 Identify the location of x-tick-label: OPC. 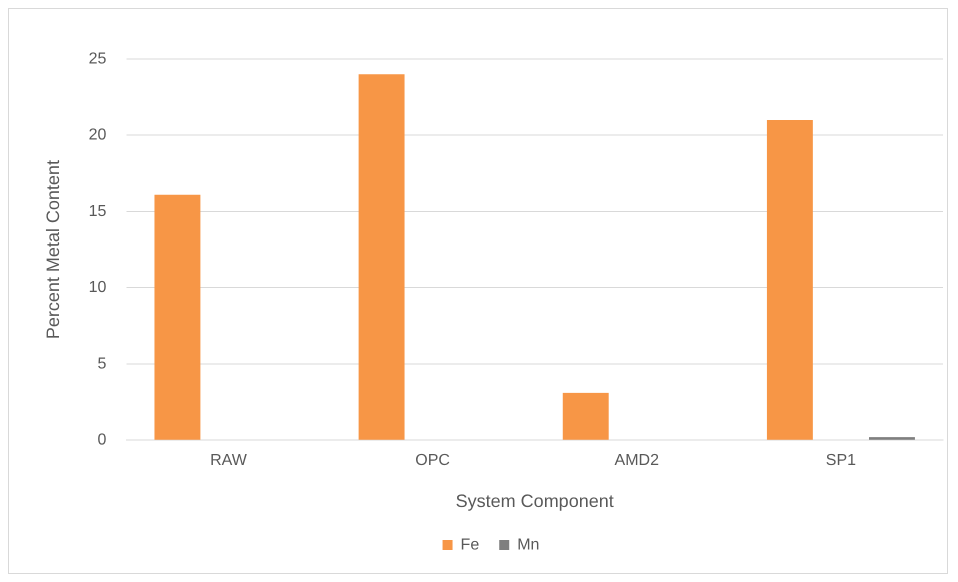
(432, 461).